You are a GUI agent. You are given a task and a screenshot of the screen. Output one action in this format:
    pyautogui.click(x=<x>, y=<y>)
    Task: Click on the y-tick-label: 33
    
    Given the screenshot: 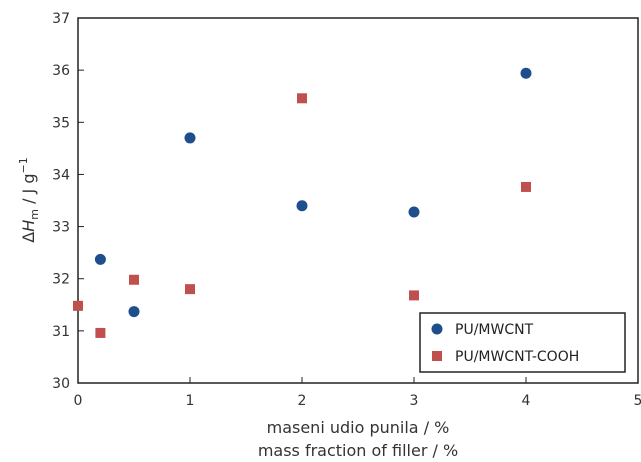 What is the action you would take?
    pyautogui.click(x=61, y=228)
    